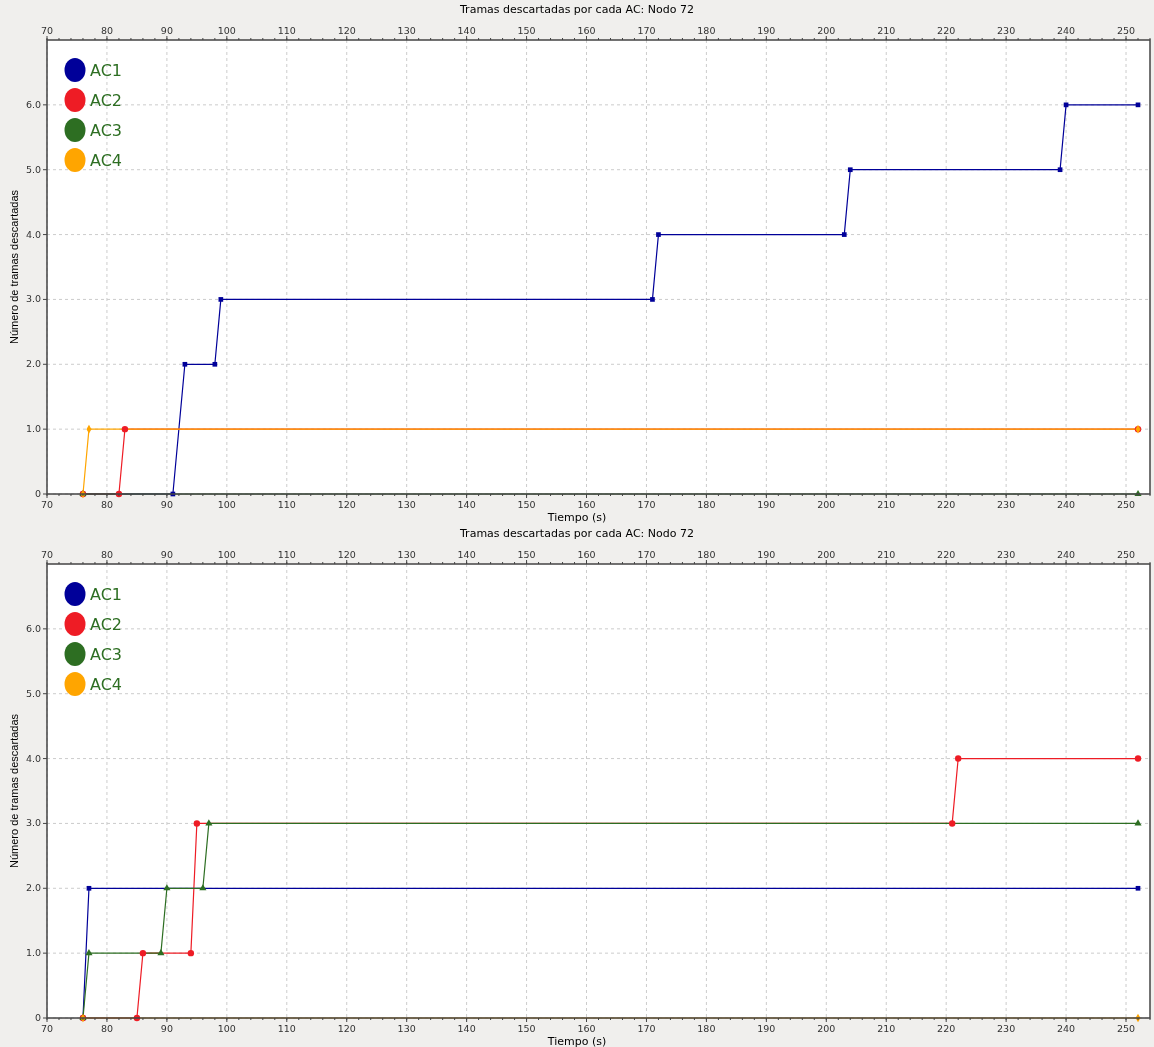  Describe the element at coordinates (1126, 1028) in the screenshot. I see `x2-tick-label: 250` at that location.